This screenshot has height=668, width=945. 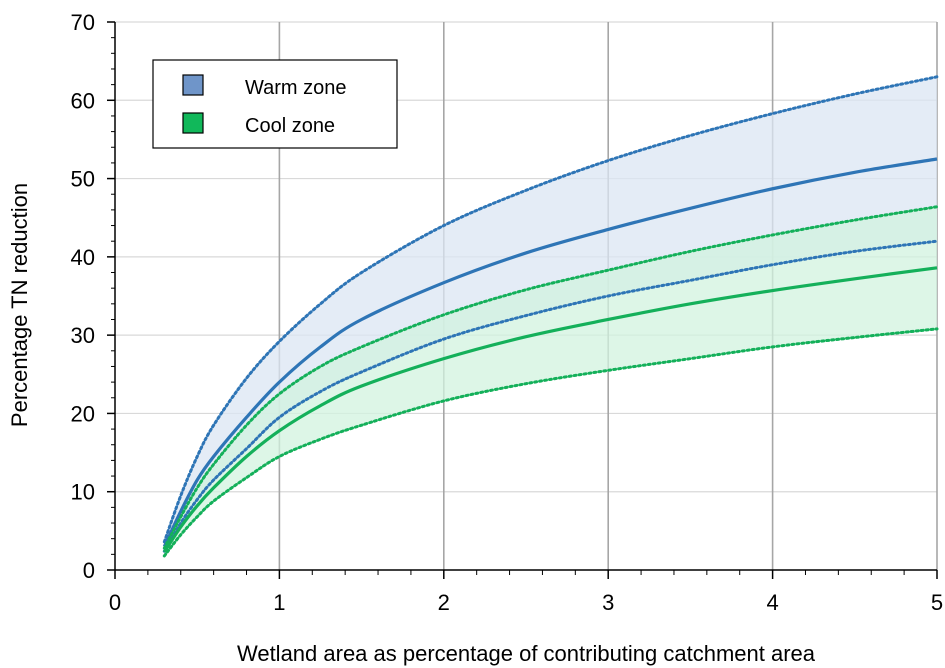 I want to click on legend-label-warm-zone: Warm zone, so click(x=296, y=88).